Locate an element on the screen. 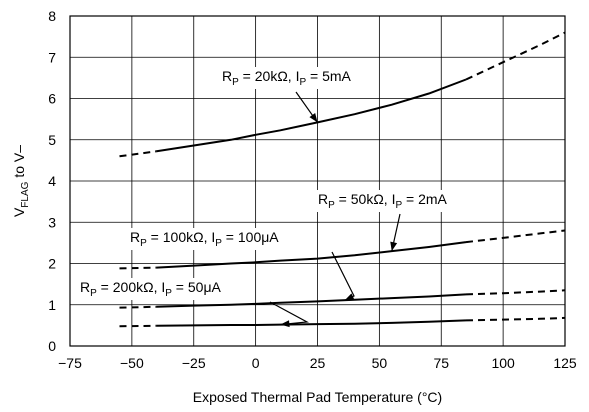 This screenshot has width=589, height=412. series-annotation: RP = 200kΩ, IP = 50μA is located at coordinates (193, 303).